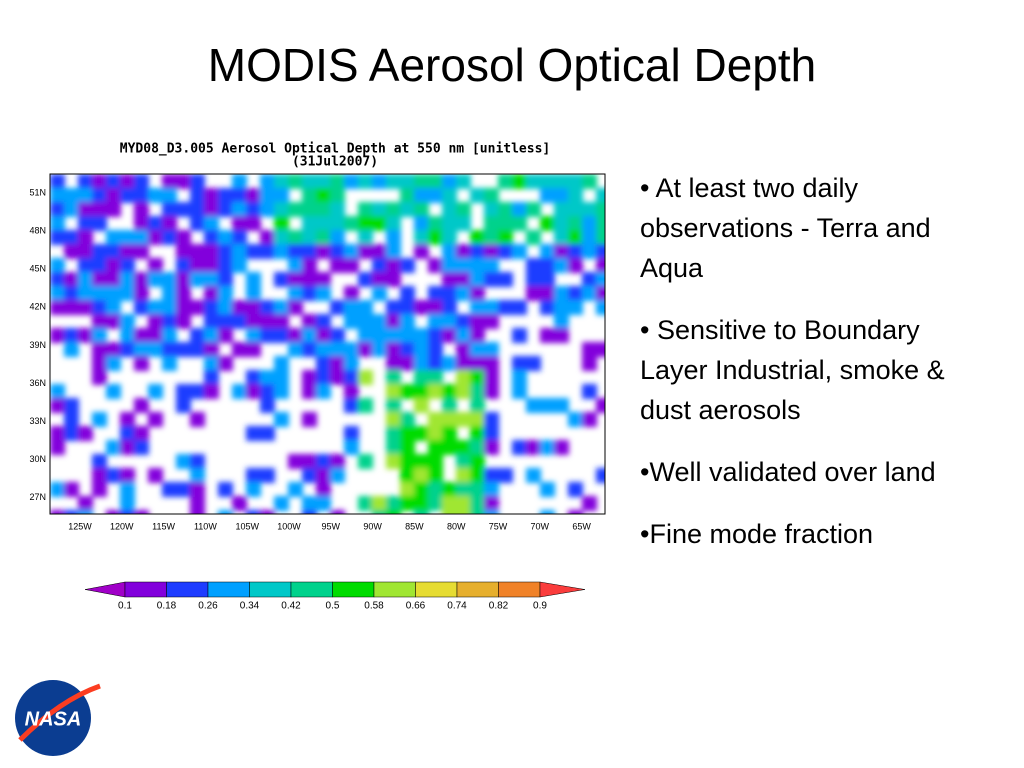 The width and height of the screenshot is (1024, 768). What do you see at coordinates (757, 534) in the screenshot?
I see `bullet: •Fine mode fraction` at bounding box center [757, 534].